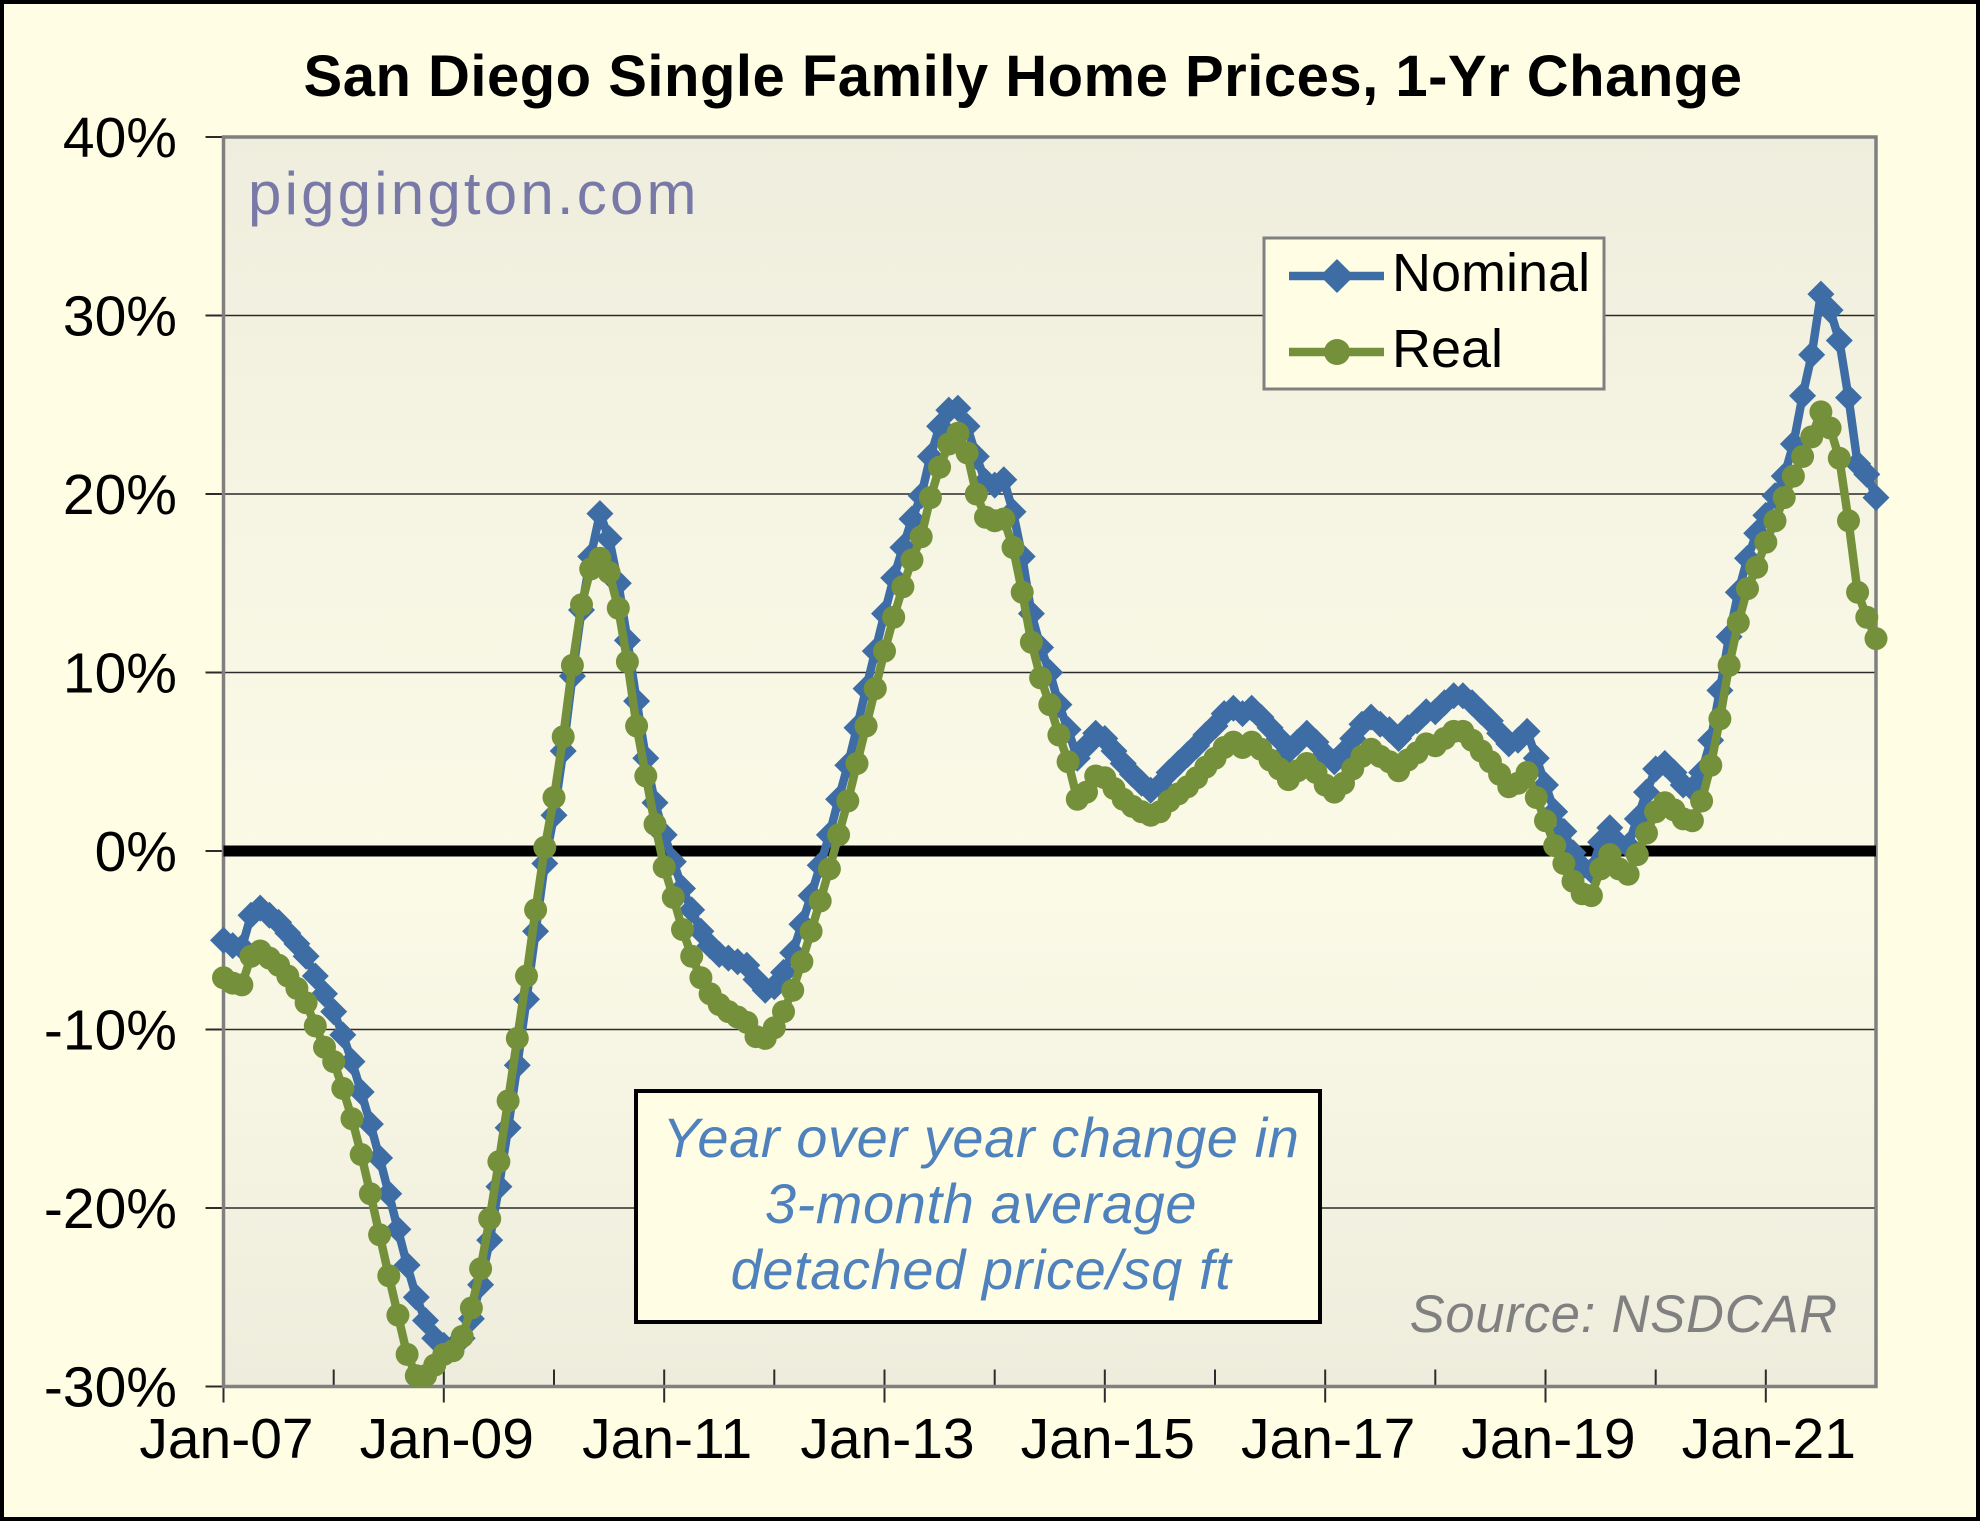 The height and width of the screenshot is (1521, 1980). I want to click on svg-text: -10%, so click(110, 1031).